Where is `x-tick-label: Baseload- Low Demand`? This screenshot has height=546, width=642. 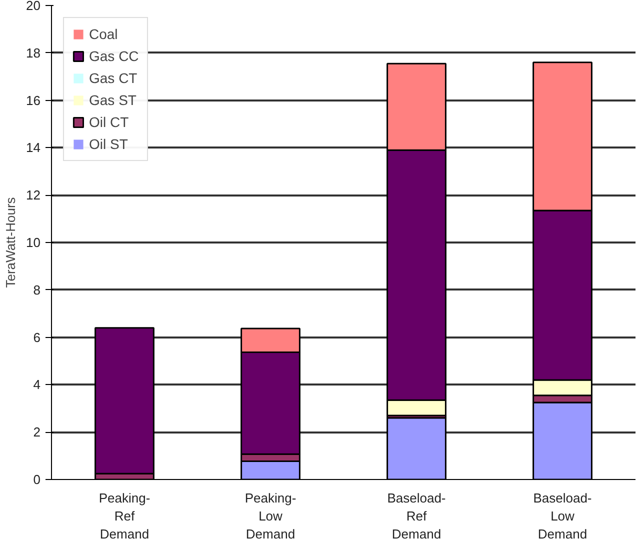 x-tick-label: Baseload- Low Demand is located at coordinates (562, 516).